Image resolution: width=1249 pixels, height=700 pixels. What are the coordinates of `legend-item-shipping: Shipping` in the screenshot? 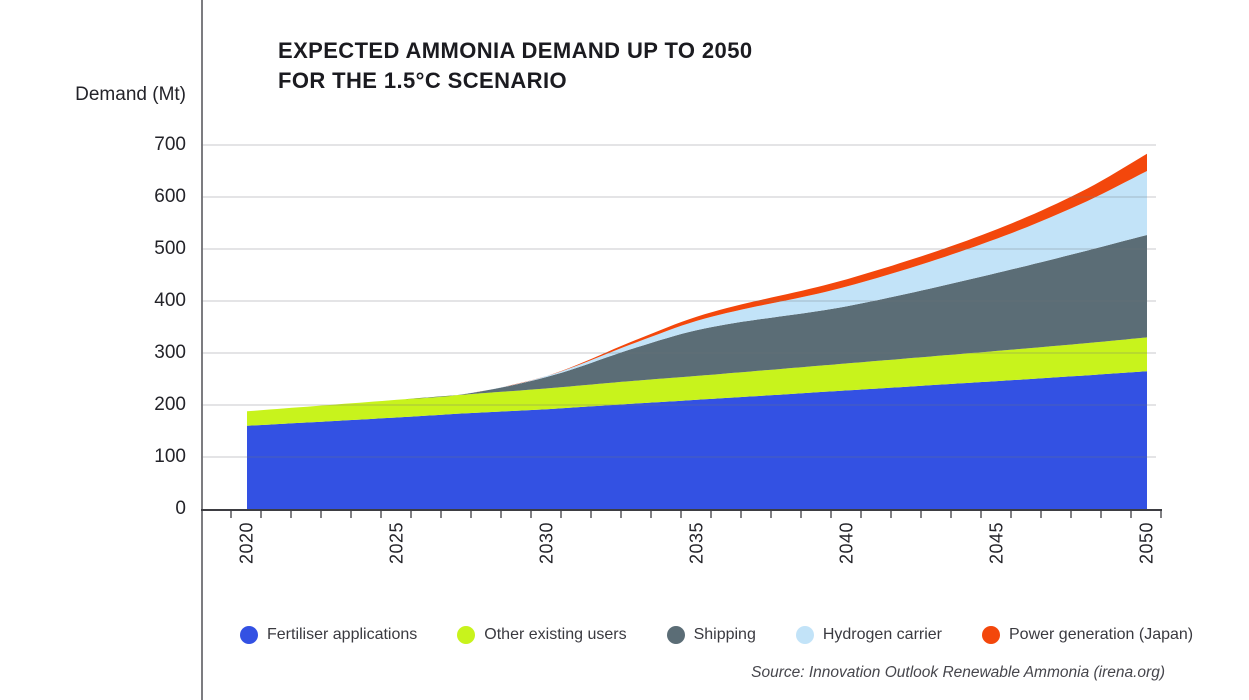 It's located at (711, 635).